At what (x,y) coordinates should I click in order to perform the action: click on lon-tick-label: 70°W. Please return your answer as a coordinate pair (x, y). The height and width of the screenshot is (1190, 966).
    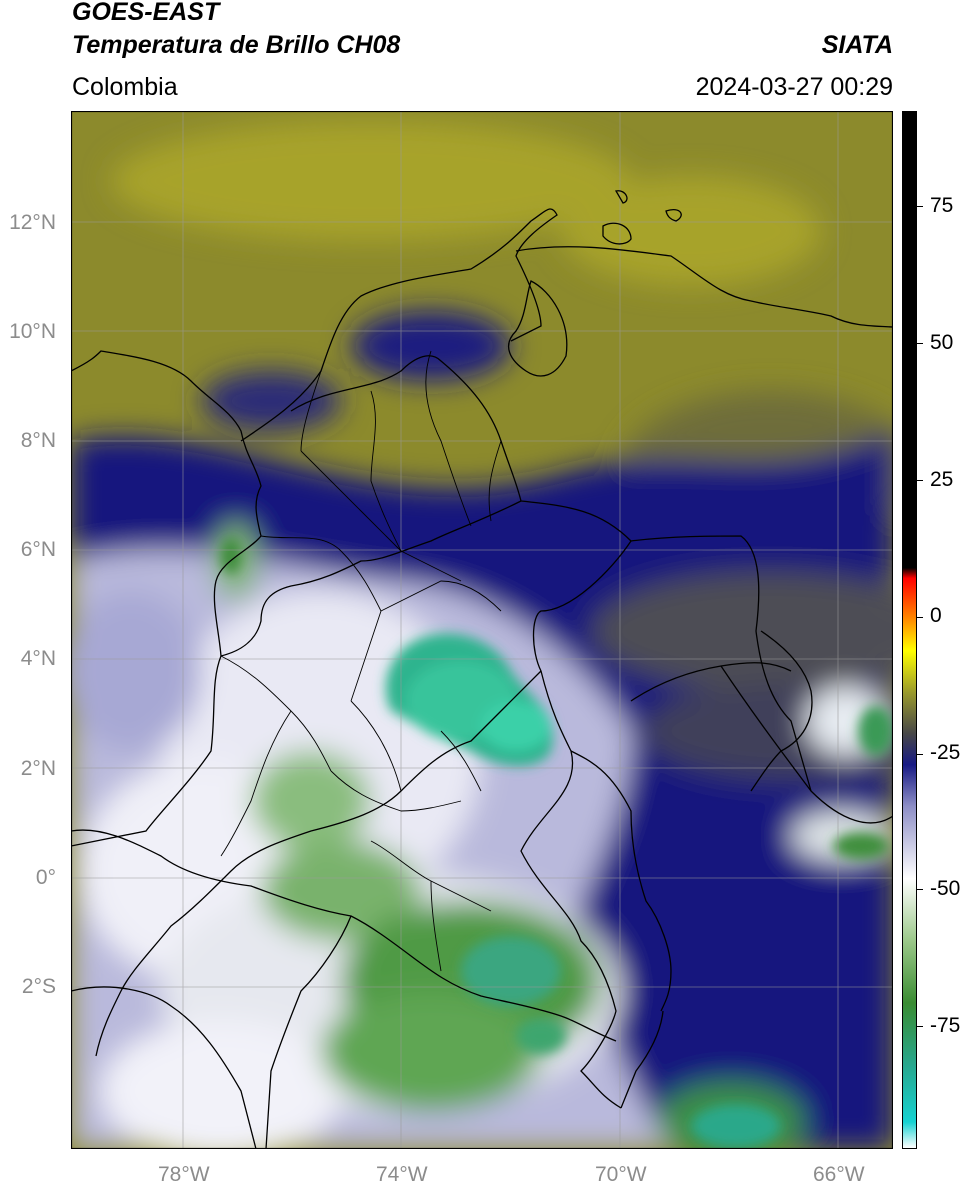
    Looking at the image, I should click on (621, 1174).